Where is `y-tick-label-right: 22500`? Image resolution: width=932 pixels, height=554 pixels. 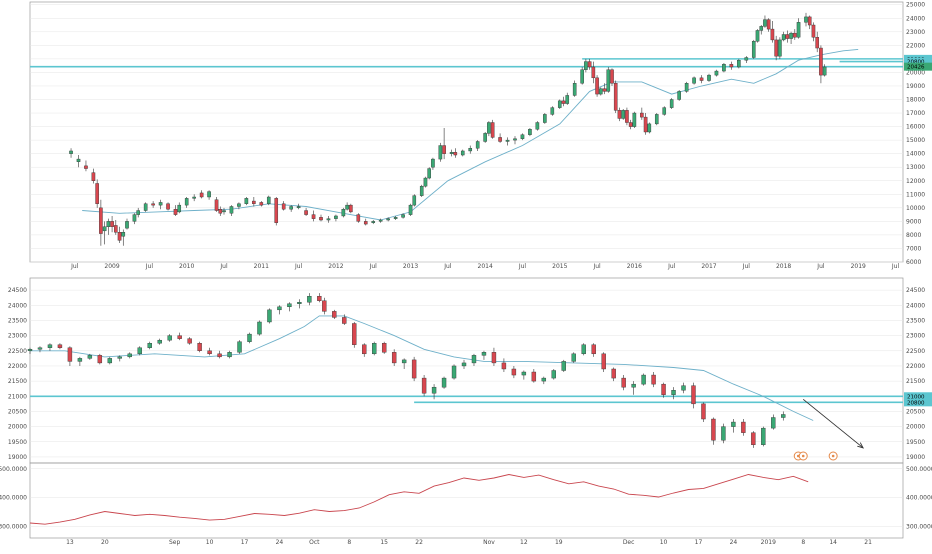
y-tick-label-right: 22500 is located at coordinates (915, 351).